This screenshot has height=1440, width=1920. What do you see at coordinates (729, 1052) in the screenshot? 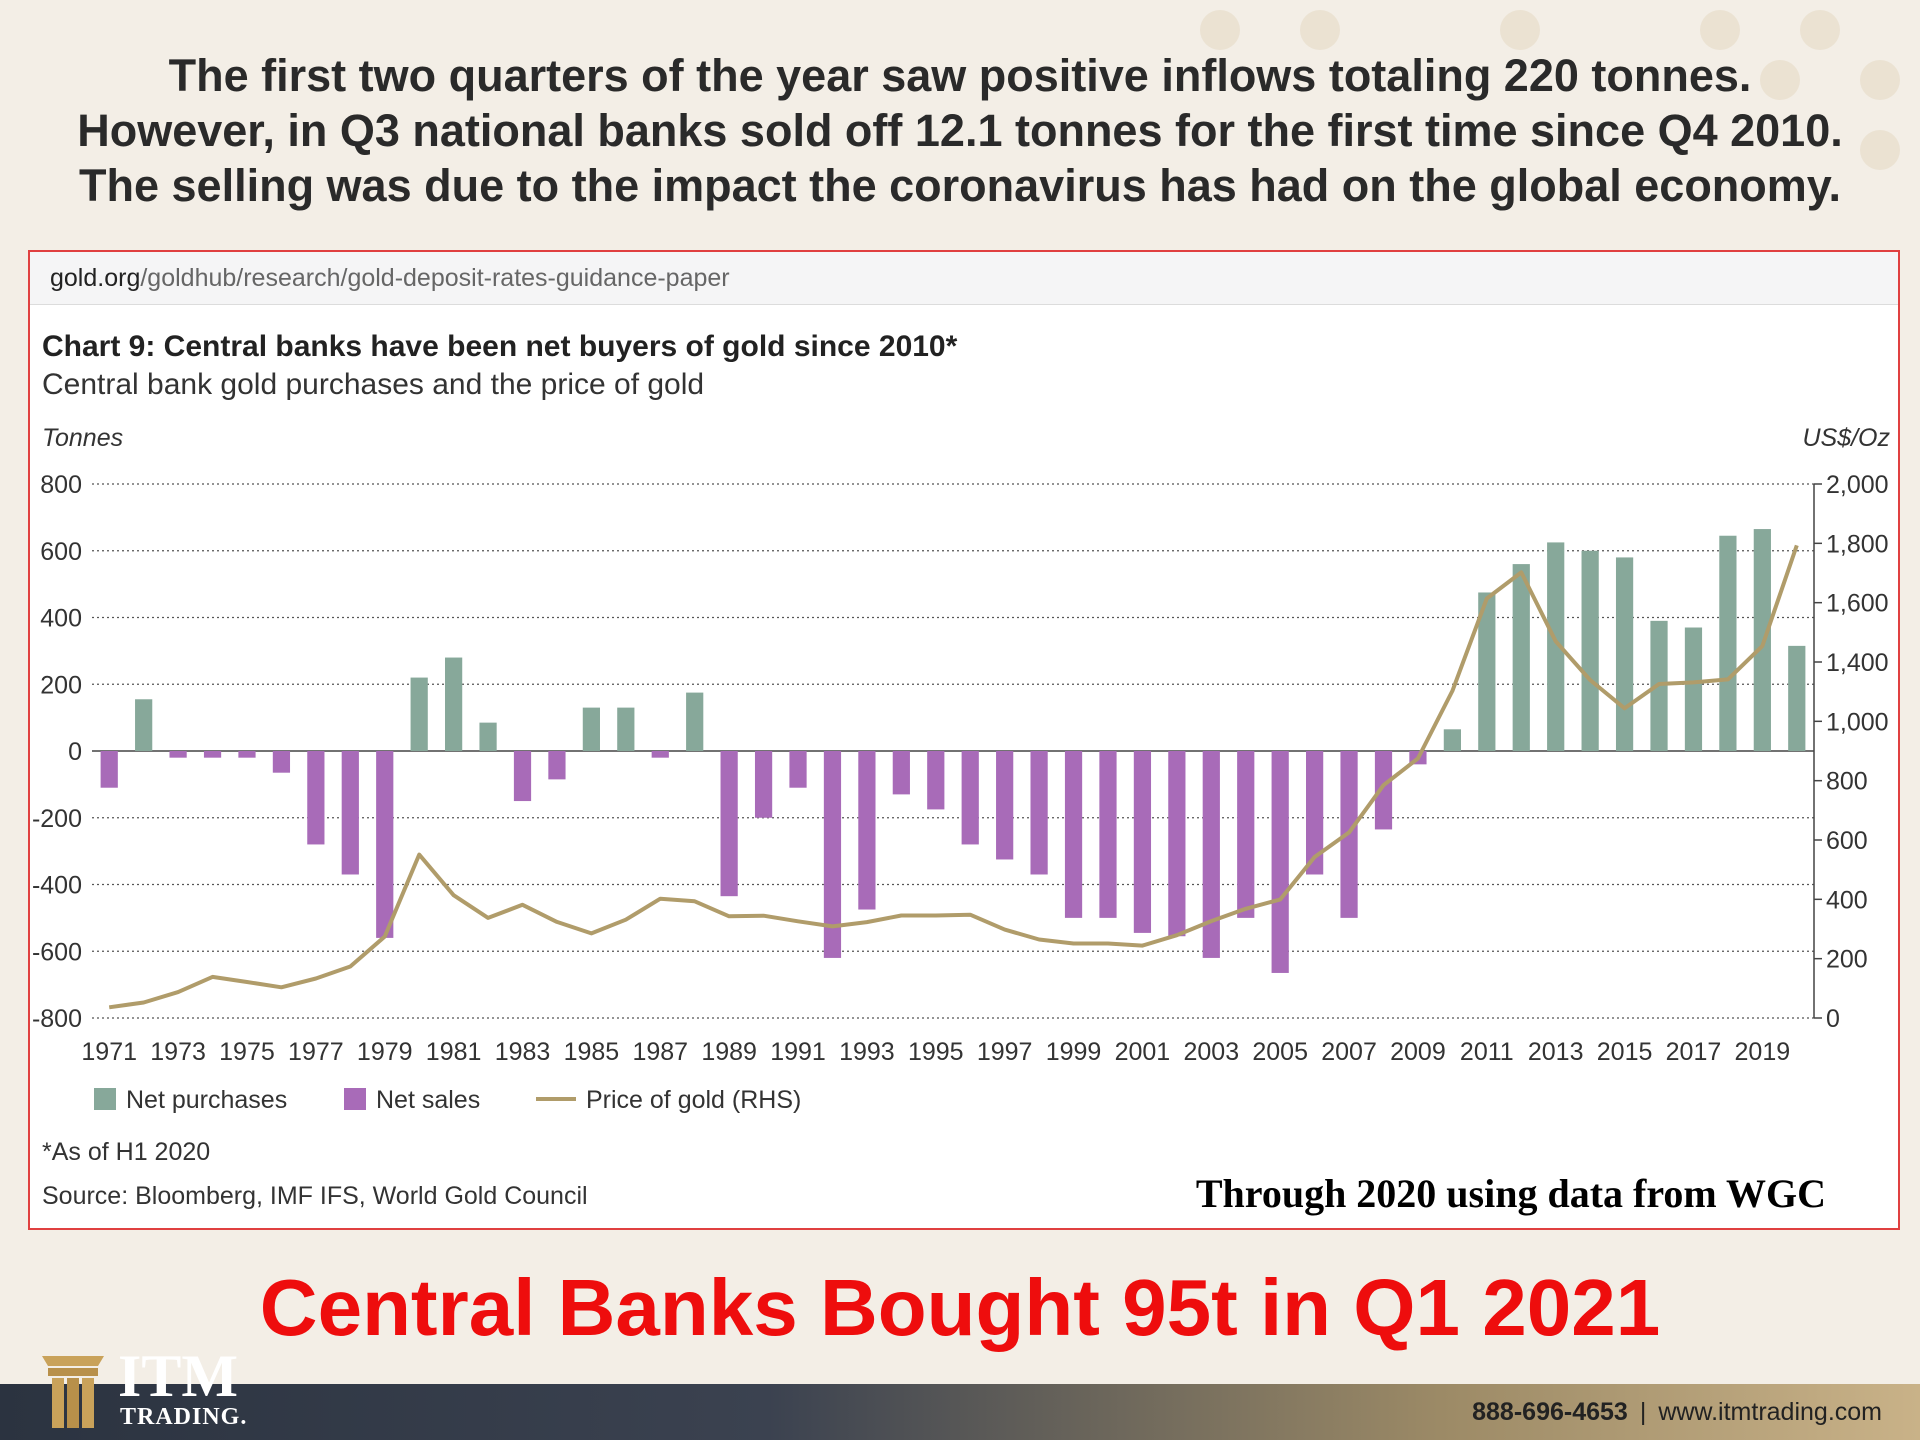
I see `x-tick-label: 1989` at bounding box center [729, 1052].